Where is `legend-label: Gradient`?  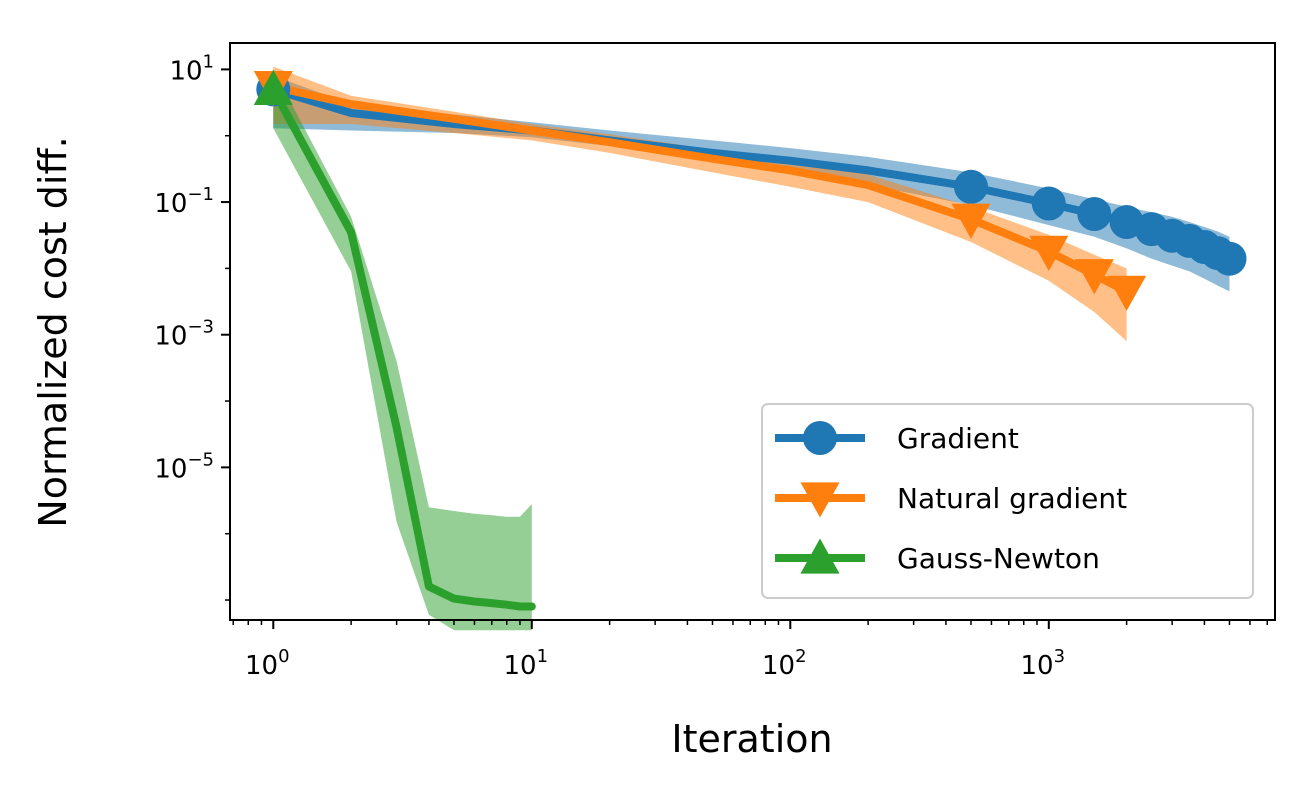
legend-label: Gradient is located at coordinates (958, 438).